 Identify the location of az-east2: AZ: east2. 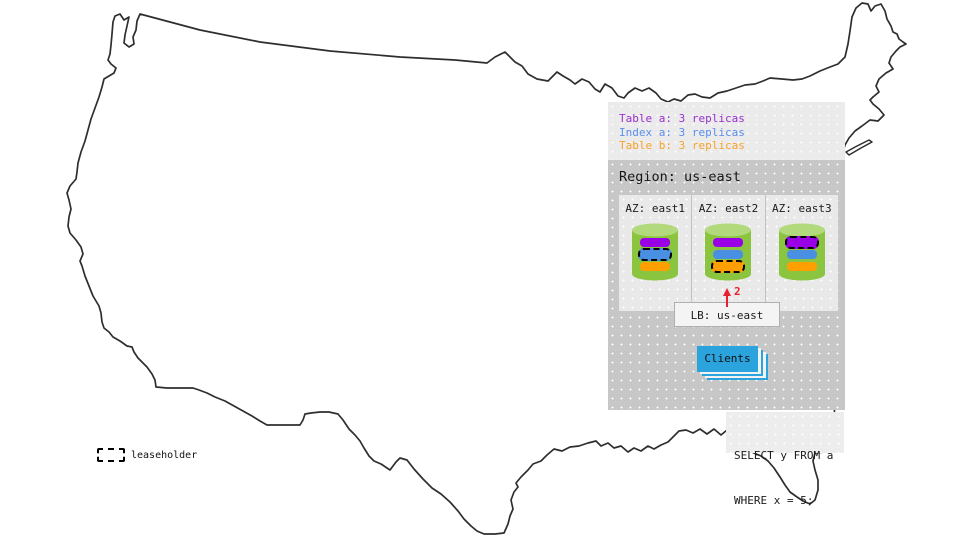
(727, 253).